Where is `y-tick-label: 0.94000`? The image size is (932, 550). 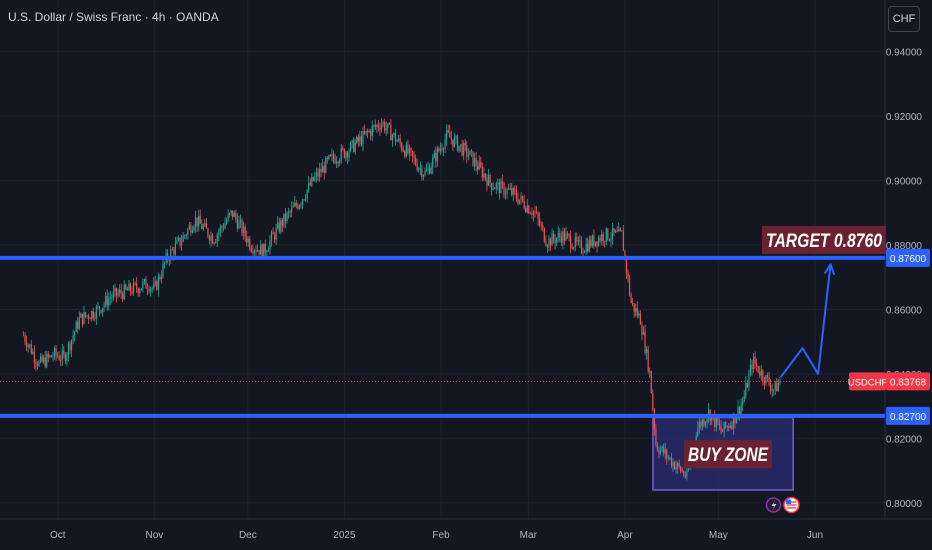
y-tick-label: 0.94000 is located at coordinates (904, 53).